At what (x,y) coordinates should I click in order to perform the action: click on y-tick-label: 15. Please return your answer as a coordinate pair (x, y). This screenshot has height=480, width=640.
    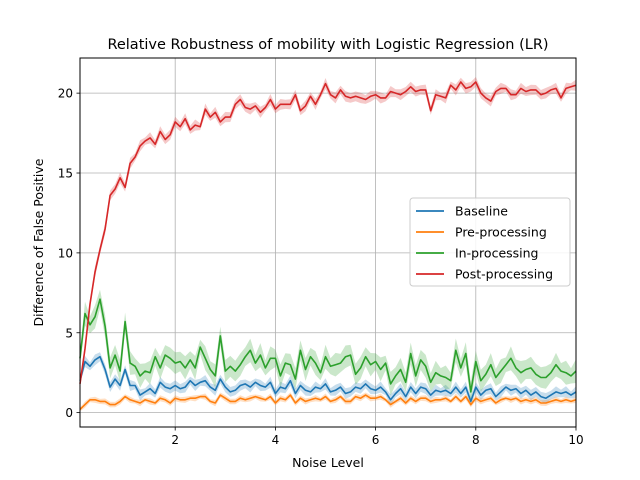
    Looking at the image, I should click on (65, 174).